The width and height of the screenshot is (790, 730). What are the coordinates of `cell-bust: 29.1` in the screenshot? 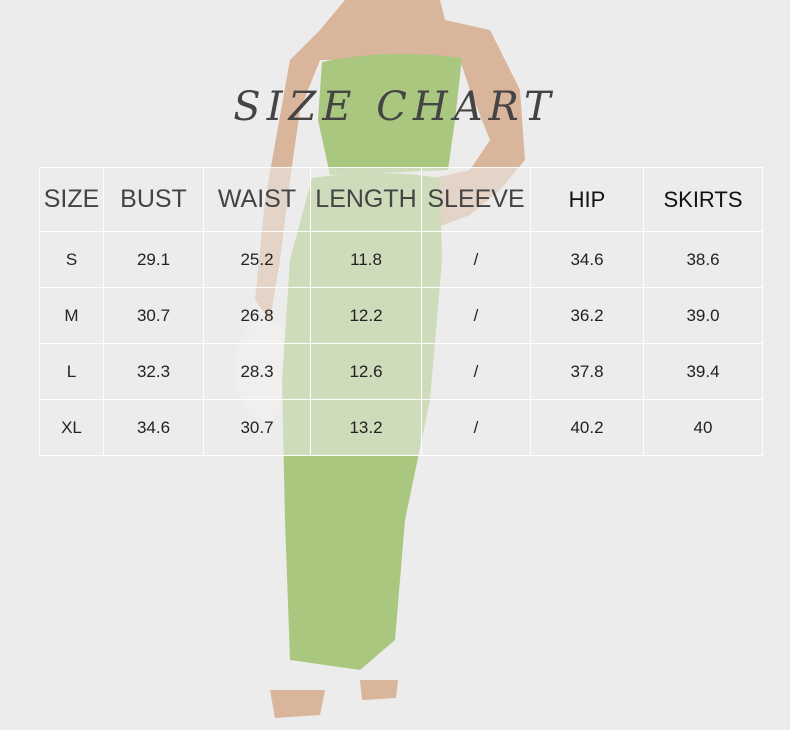 It's located at (153, 259).